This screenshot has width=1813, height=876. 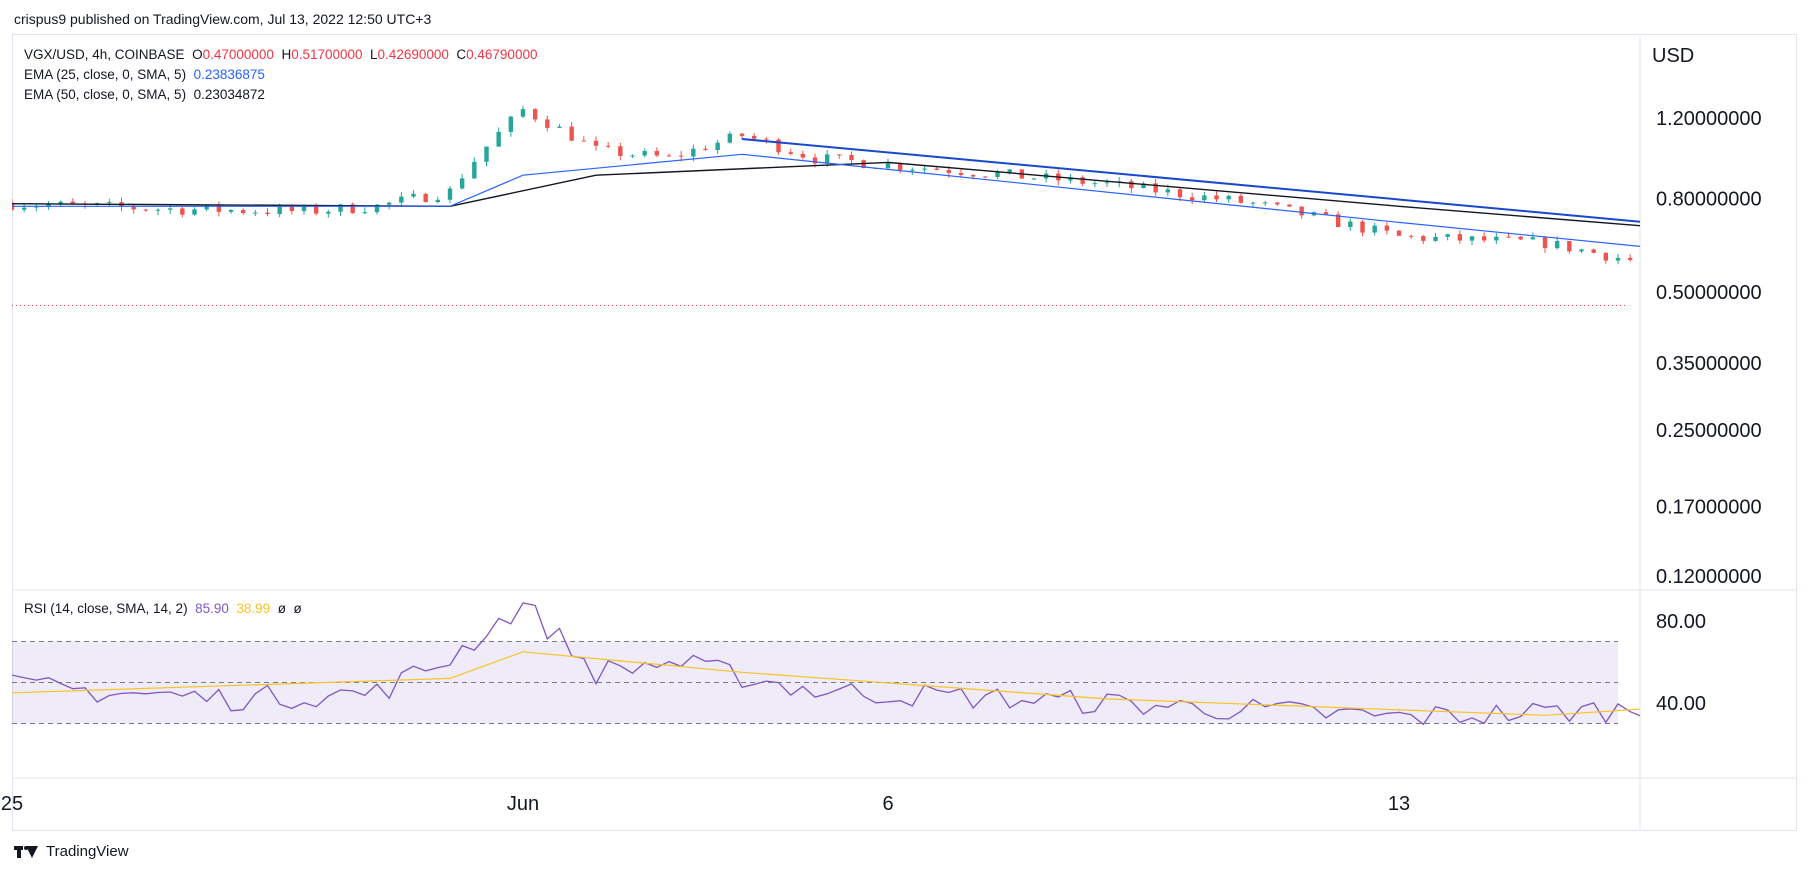 What do you see at coordinates (286, 54) in the screenshot?
I see `high-label: H` at bounding box center [286, 54].